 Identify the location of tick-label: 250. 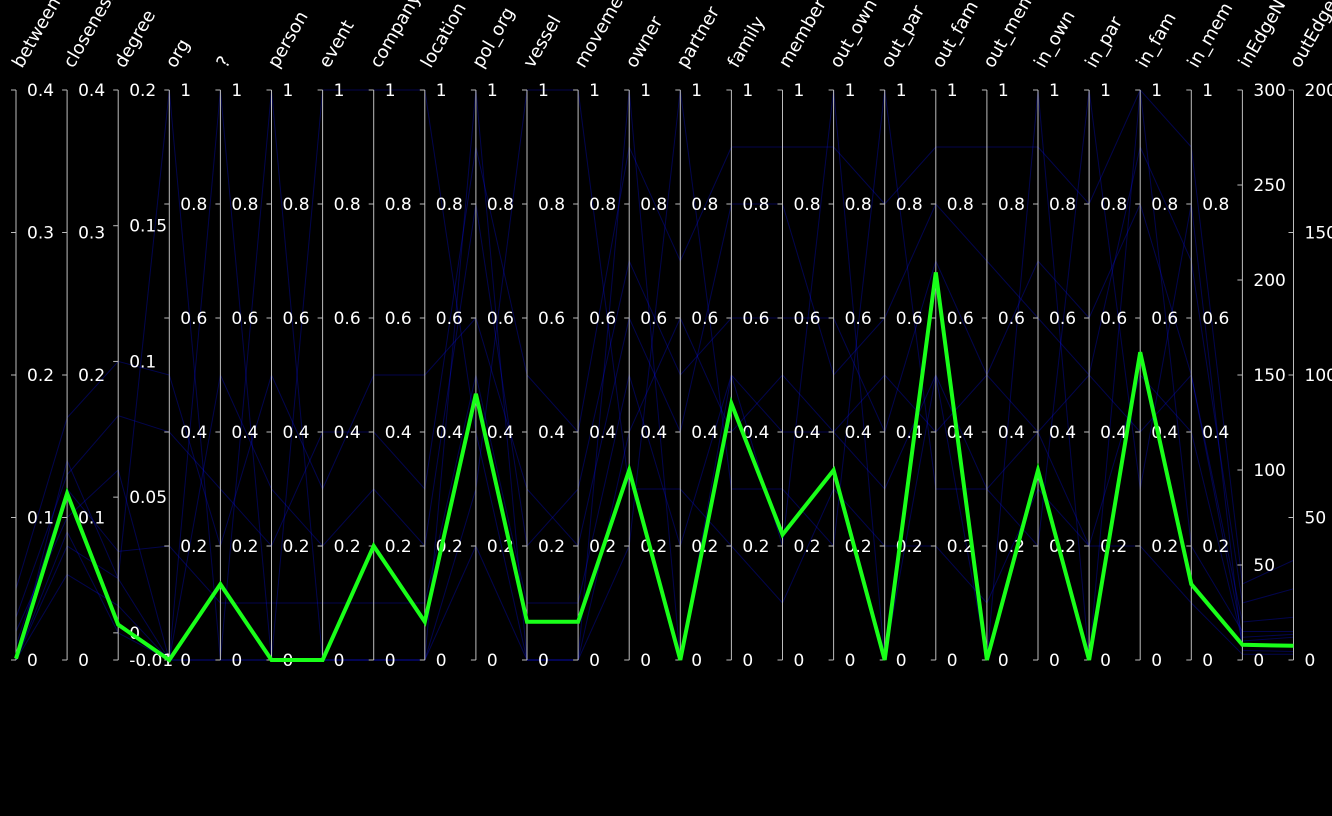
(1269, 186).